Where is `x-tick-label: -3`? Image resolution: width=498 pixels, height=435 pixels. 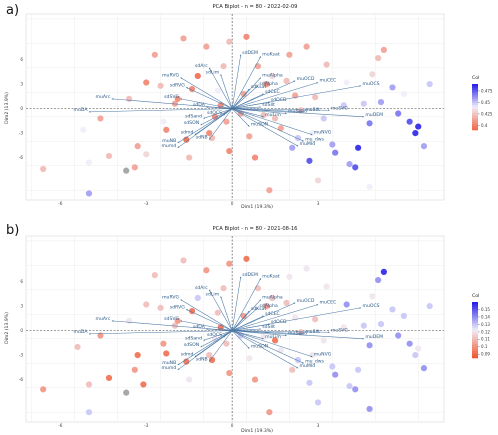
x-tick-label: -3 is located at coordinates (146, 425).